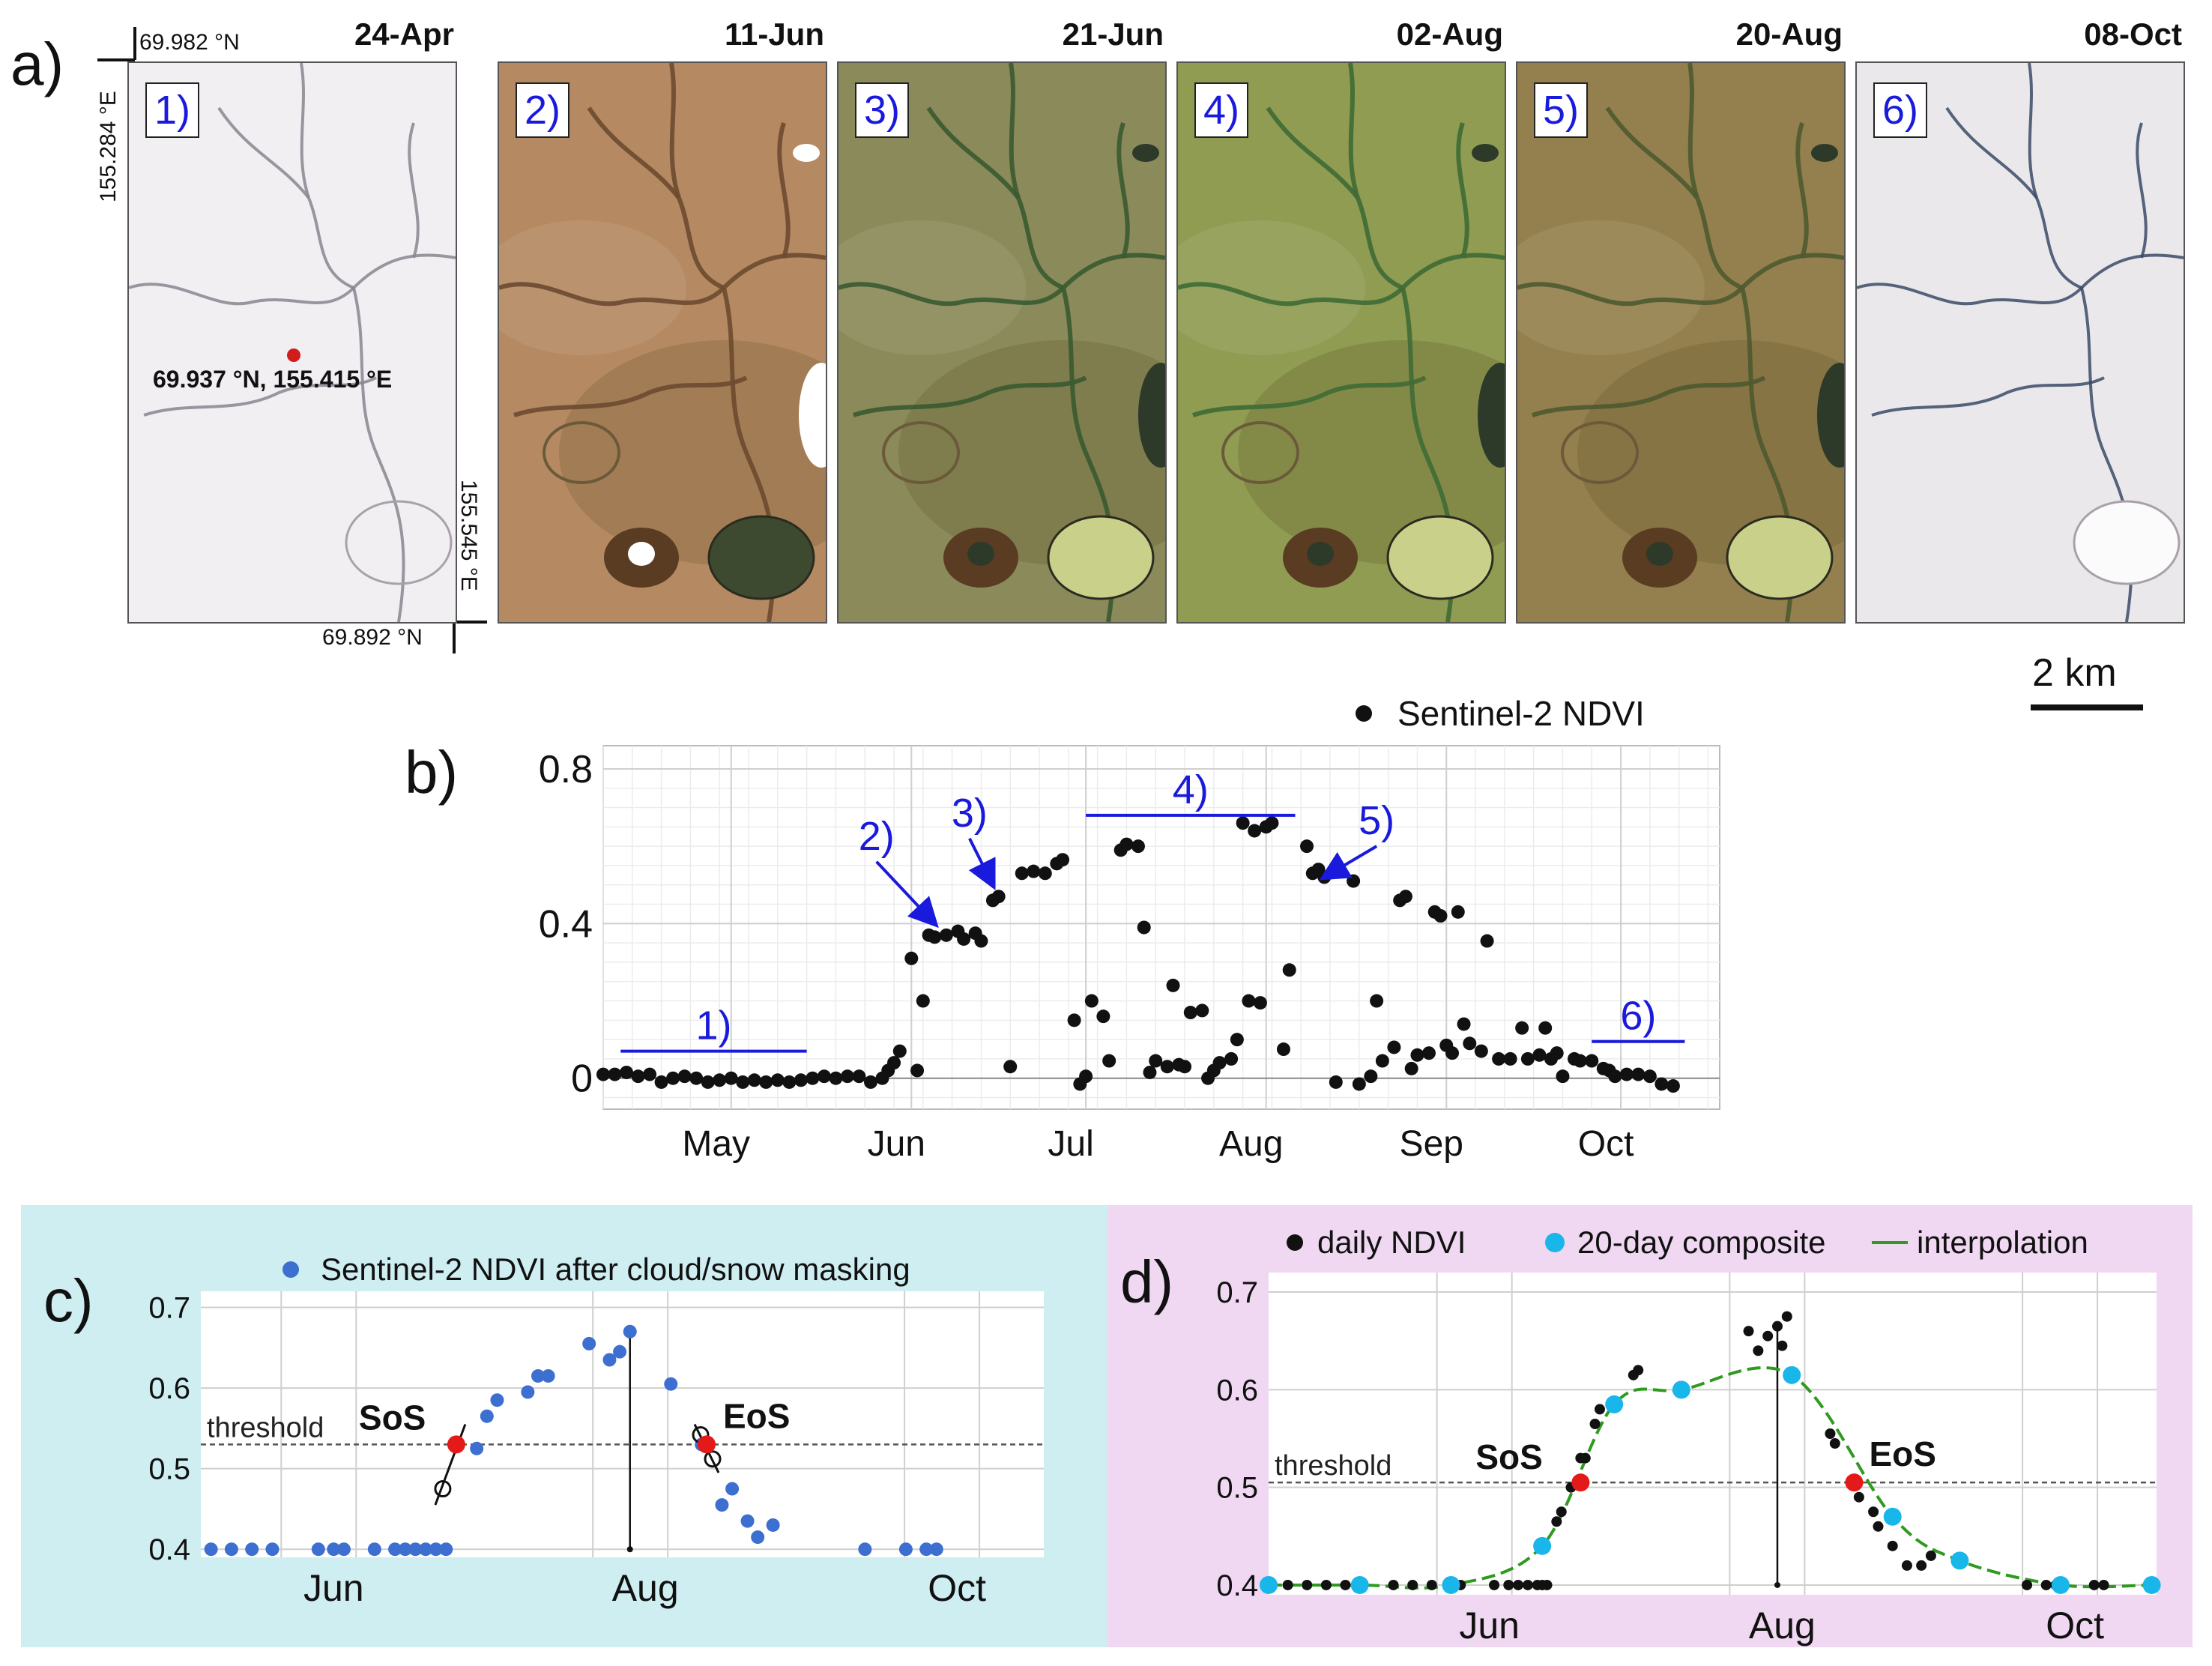 This screenshot has height=1666, width=2212. What do you see at coordinates (1372, 452) in the screenshot?
I see `terrain-patch` at bounding box center [1372, 452].